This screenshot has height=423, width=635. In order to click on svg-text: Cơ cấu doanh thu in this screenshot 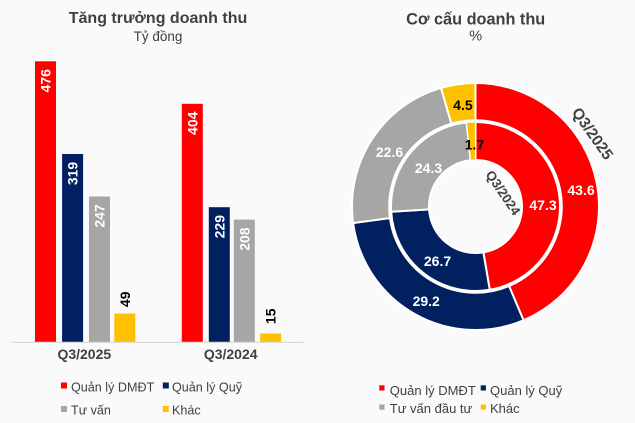, I will do `click(475, 20)`.